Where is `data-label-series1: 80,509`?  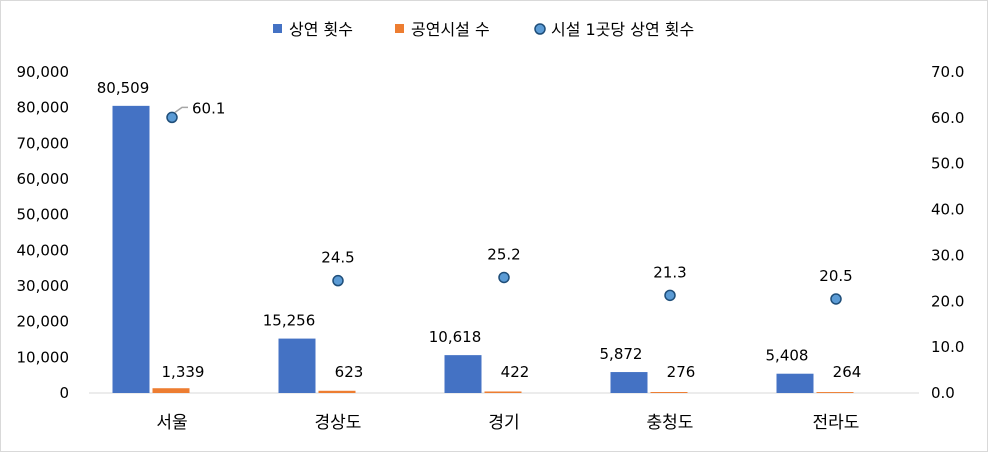 data-label-series1: 80,509 is located at coordinates (123, 88).